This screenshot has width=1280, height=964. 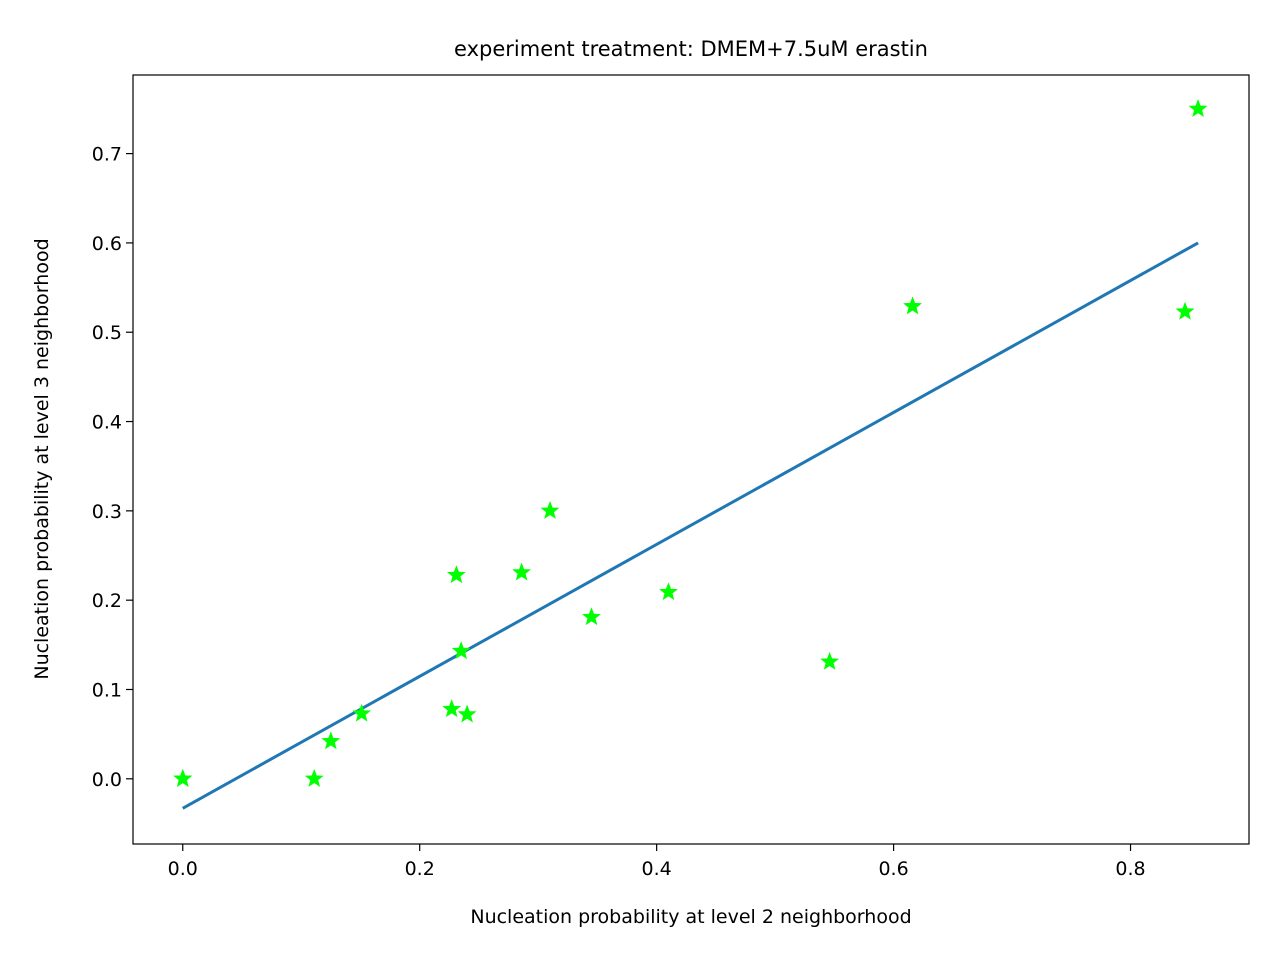 I want to click on x-tick-label: 0.2, so click(x=420, y=869).